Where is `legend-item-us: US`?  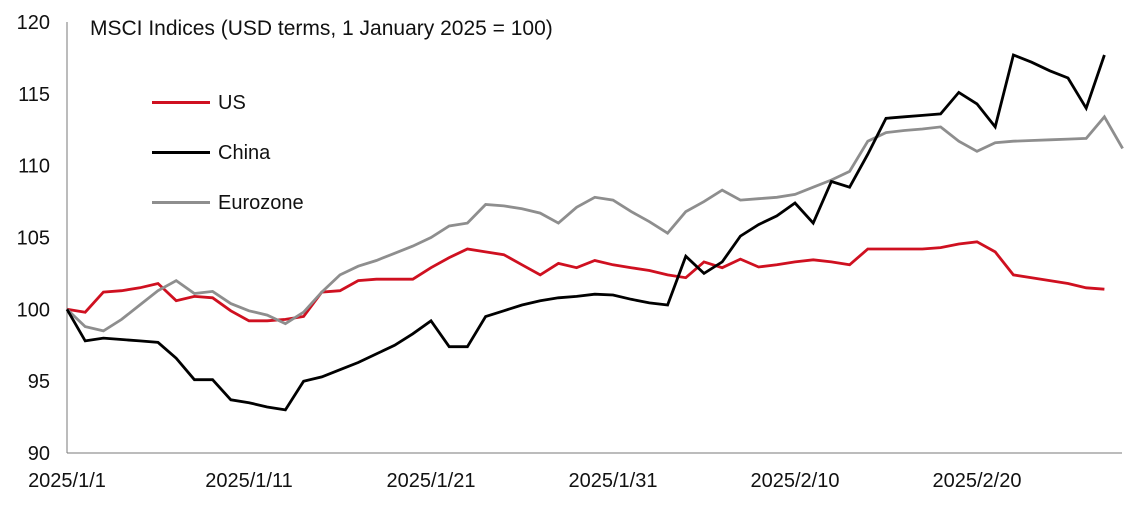 legend-item-us: US is located at coordinates (228, 102).